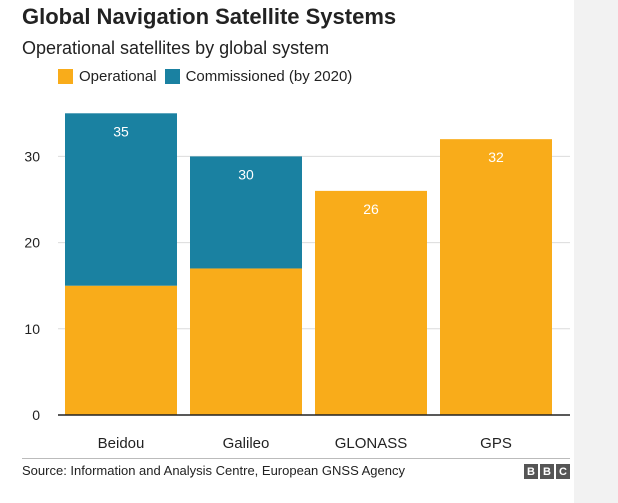 The image size is (618, 503). I want to click on footer-divider, so click(296, 458).